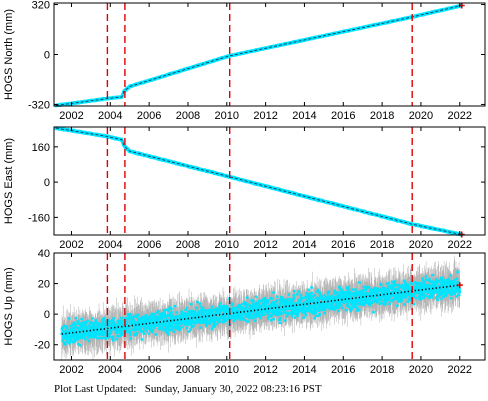  Describe the element at coordinates (9, 181) in the screenshot. I see `y-axis-label: HOGS East (mm)` at that location.